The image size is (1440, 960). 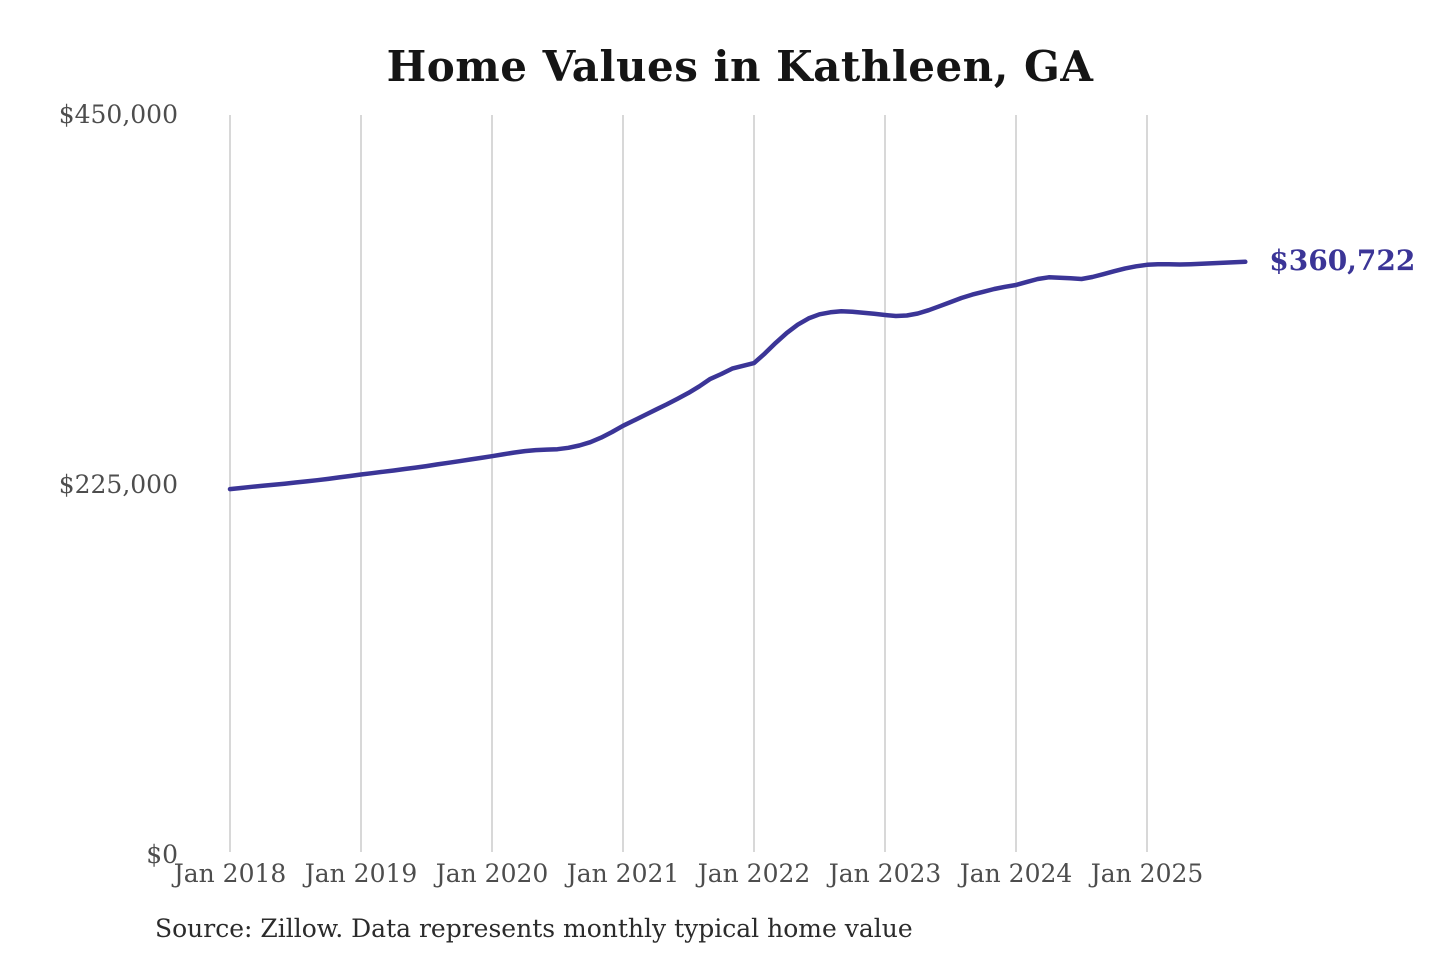 I want to click on x-axis-tick-label: Jan 2021, so click(x=623, y=873).